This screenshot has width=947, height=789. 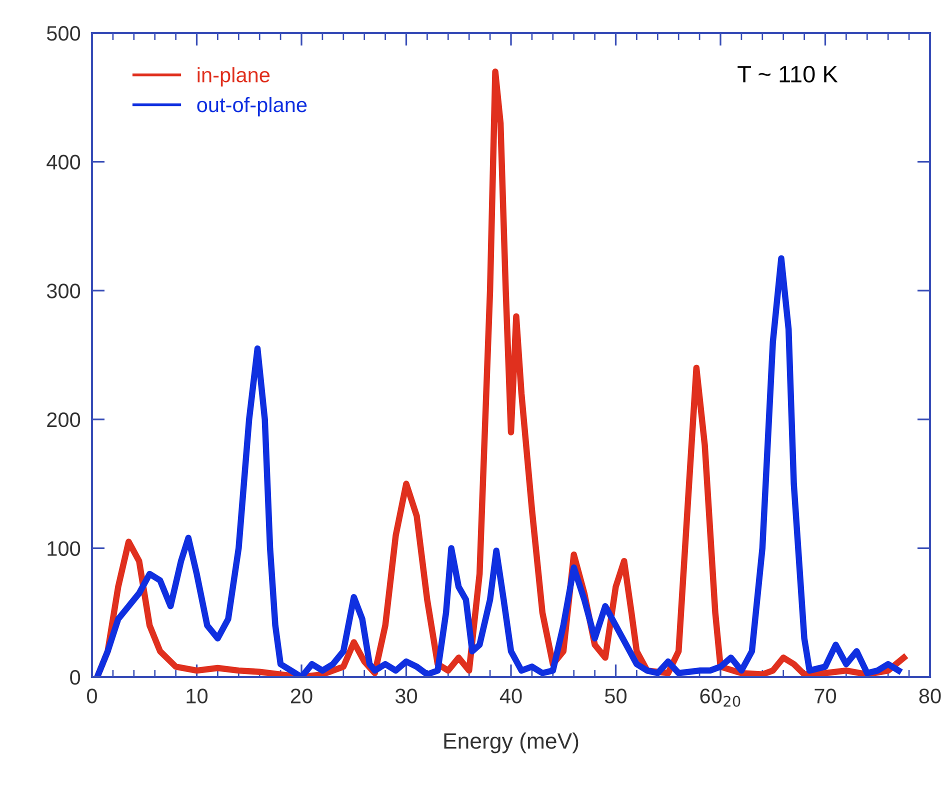 What do you see at coordinates (825, 696) in the screenshot?
I see `x-tick-label: 70` at bounding box center [825, 696].